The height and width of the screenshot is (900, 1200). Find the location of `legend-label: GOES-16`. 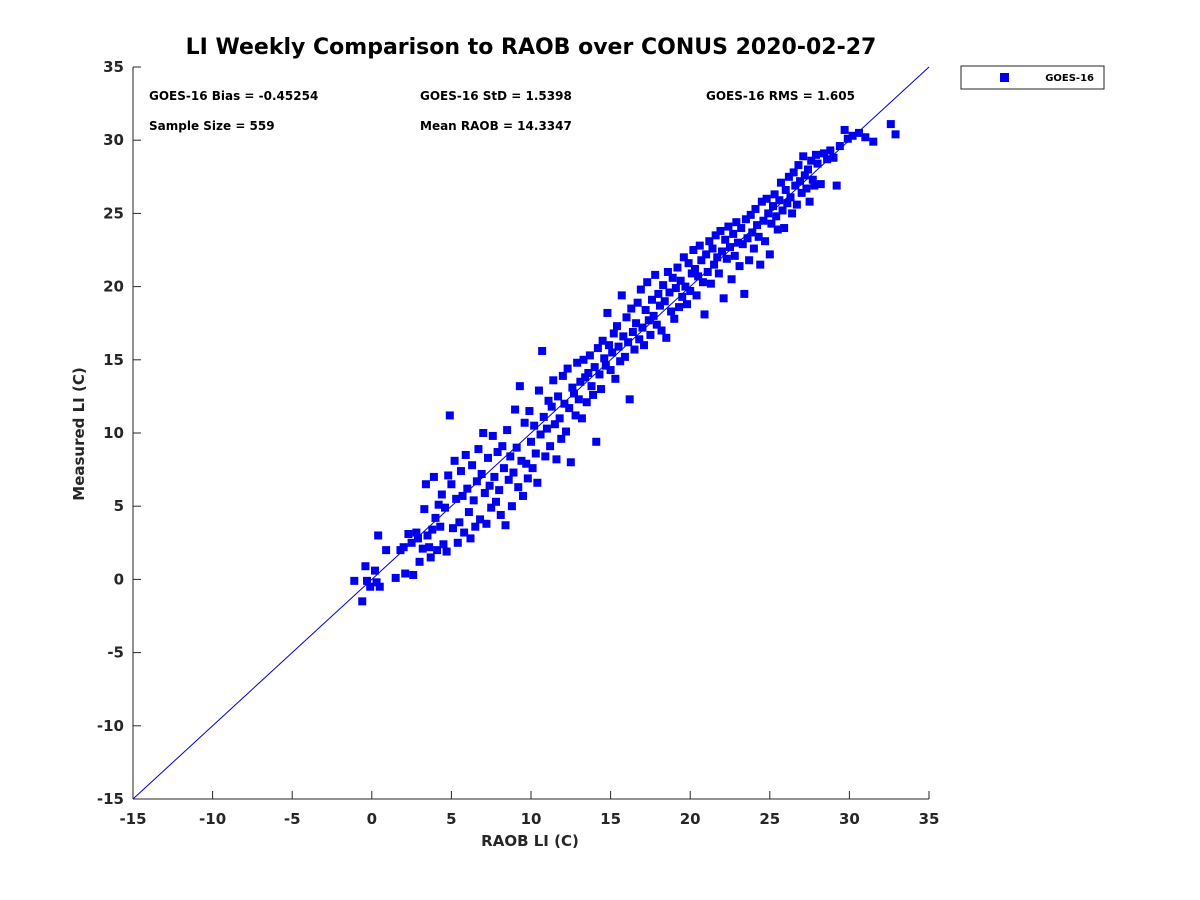

legend-label: GOES-16 is located at coordinates (1069, 78).